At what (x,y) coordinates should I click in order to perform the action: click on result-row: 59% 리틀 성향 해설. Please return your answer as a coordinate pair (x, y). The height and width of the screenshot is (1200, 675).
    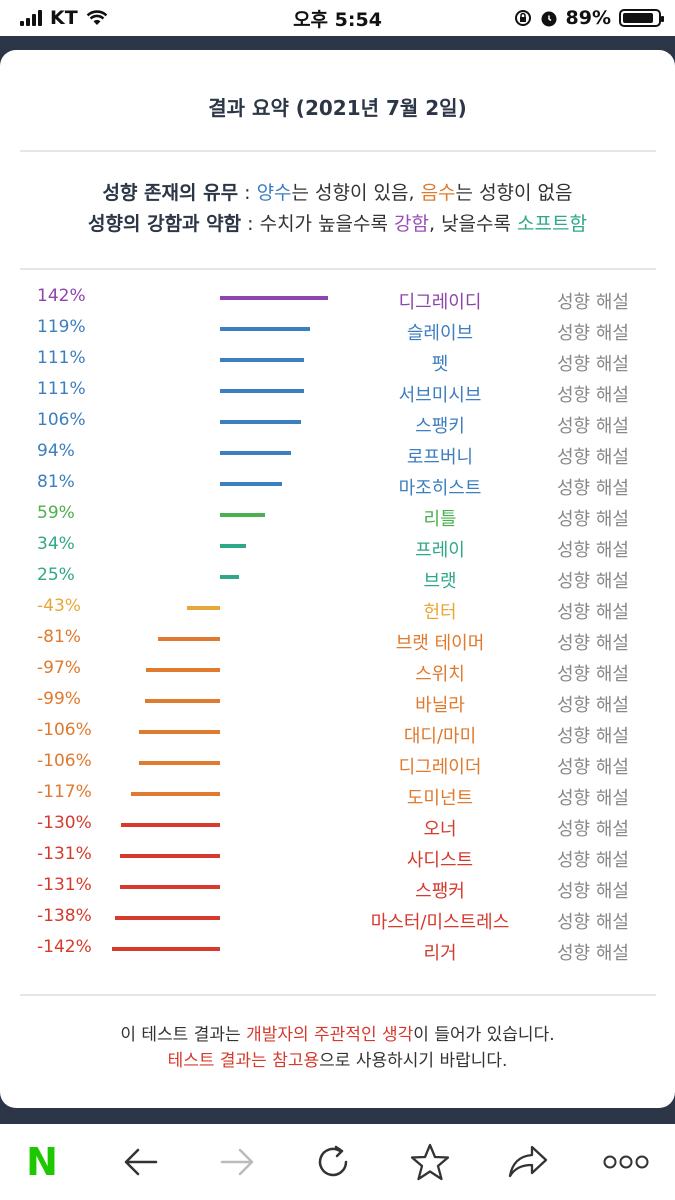
    Looking at the image, I should click on (337, 516).